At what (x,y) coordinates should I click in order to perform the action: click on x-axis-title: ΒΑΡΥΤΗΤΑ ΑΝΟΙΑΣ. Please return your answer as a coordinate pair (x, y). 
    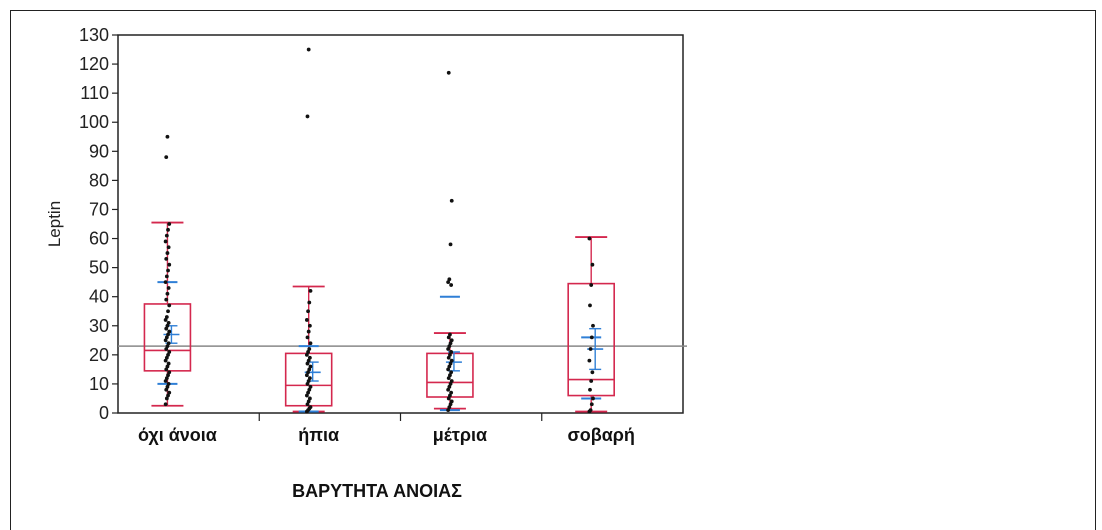
    Looking at the image, I should click on (377, 491).